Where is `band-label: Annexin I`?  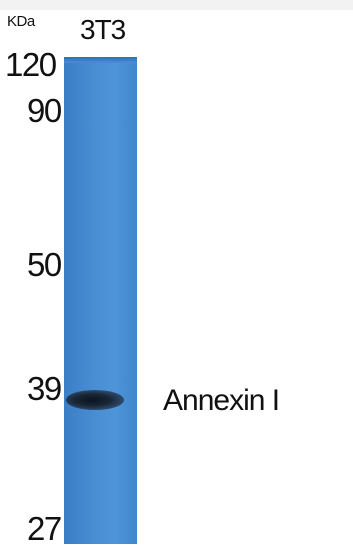 band-label: Annexin I is located at coordinates (221, 400).